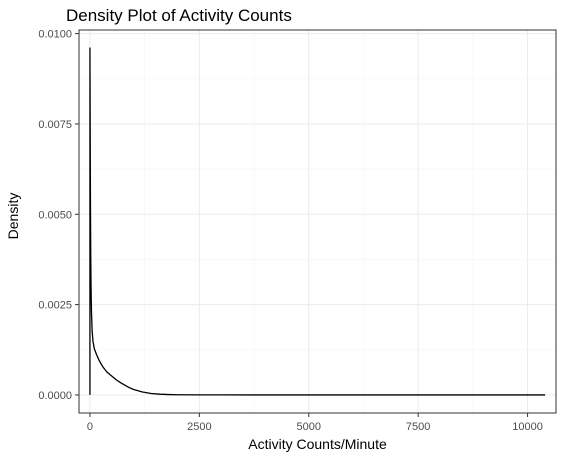 This screenshot has height=460, width=576. I want to click on y-tick-label: 0.0075, so click(55, 125).